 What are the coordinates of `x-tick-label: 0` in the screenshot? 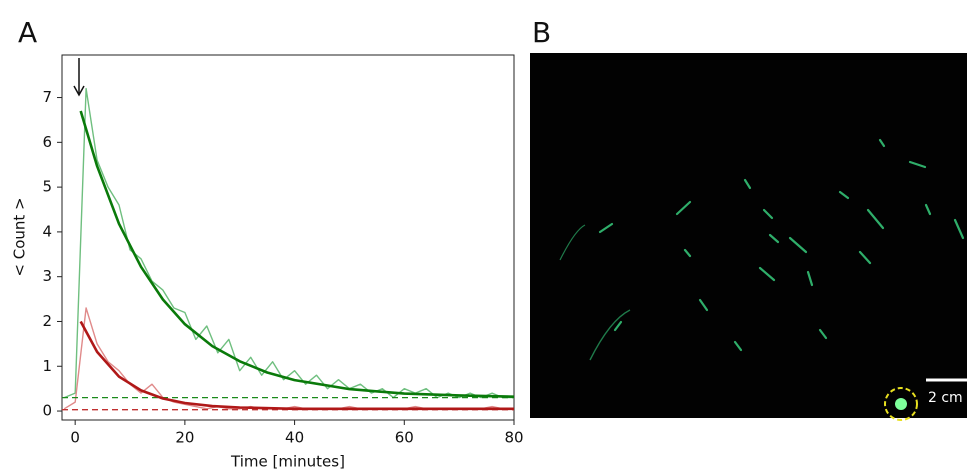 It's located at (75, 438).